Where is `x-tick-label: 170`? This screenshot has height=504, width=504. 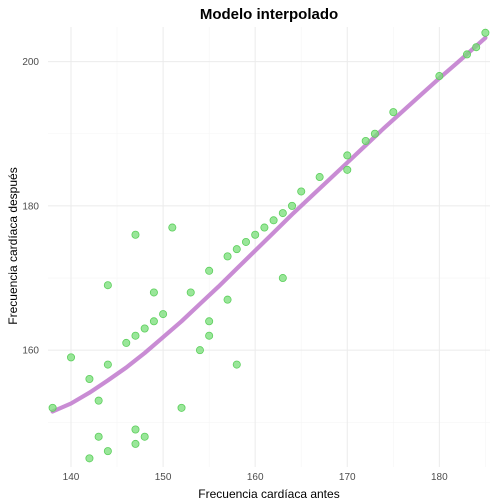
x-tick-label: 170 is located at coordinates (347, 477).